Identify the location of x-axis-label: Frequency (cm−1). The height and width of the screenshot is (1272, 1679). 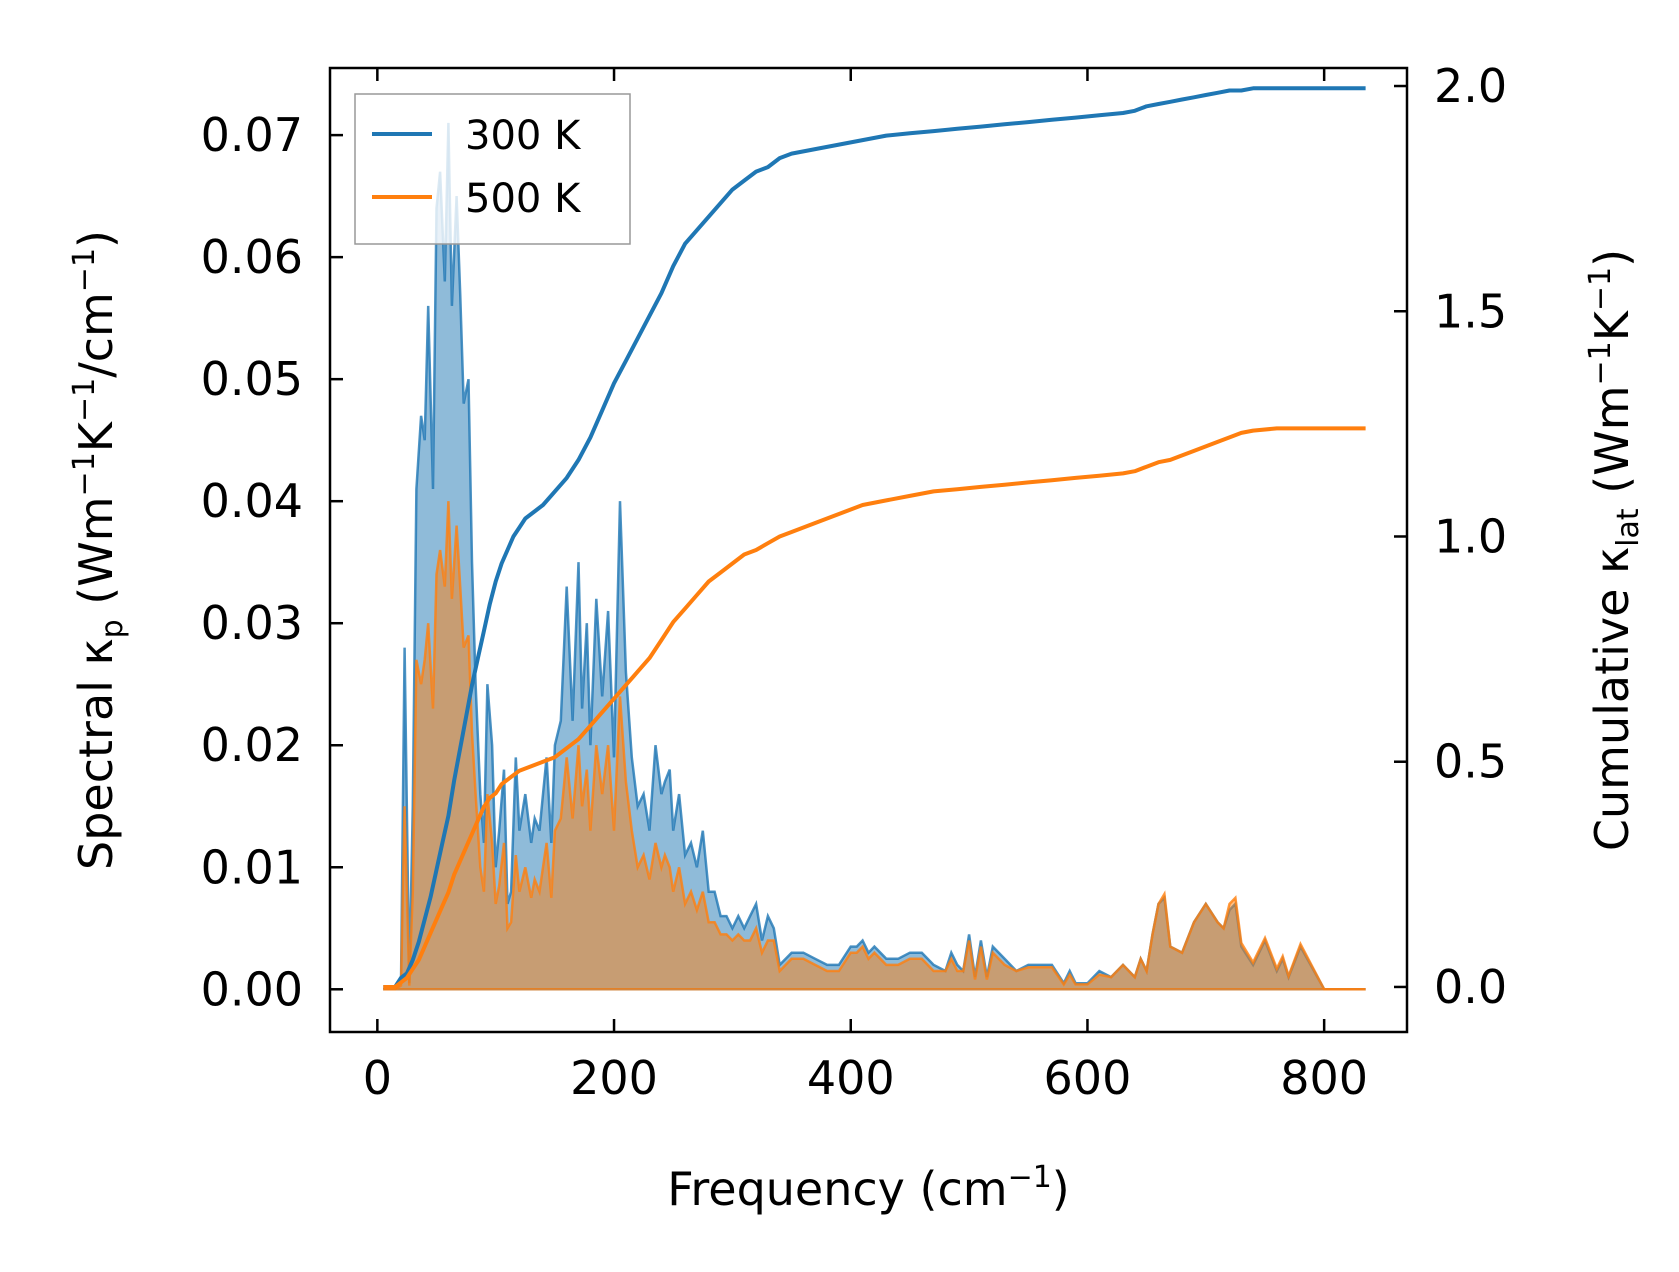
(868, 1188).